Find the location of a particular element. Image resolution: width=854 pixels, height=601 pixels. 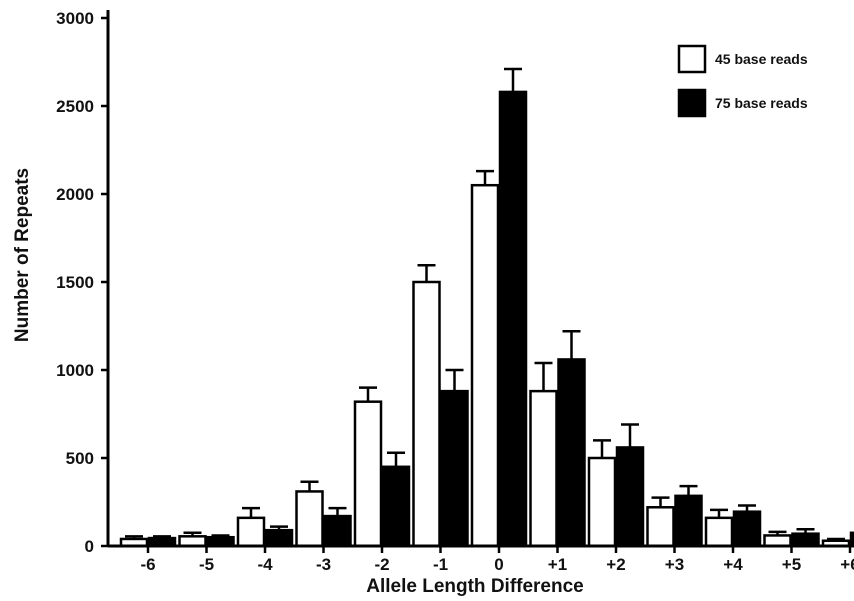

y-tick-label: 1500 is located at coordinates (75, 282).